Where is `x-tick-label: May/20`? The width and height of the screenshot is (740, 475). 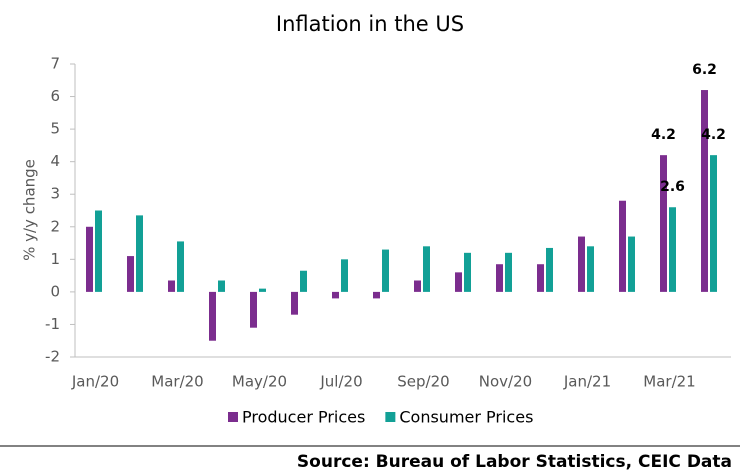
x-tick-label: May/20 is located at coordinates (259, 382).